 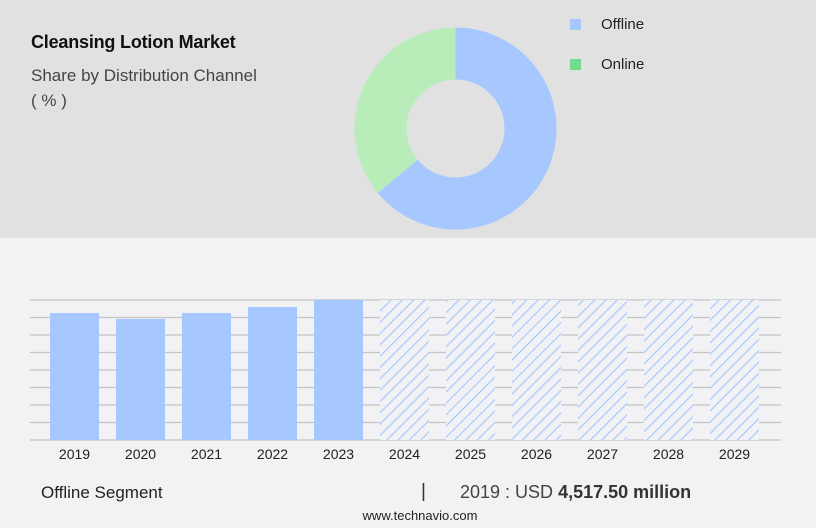 I want to click on x-tick-label: 2025, so click(x=470, y=454).